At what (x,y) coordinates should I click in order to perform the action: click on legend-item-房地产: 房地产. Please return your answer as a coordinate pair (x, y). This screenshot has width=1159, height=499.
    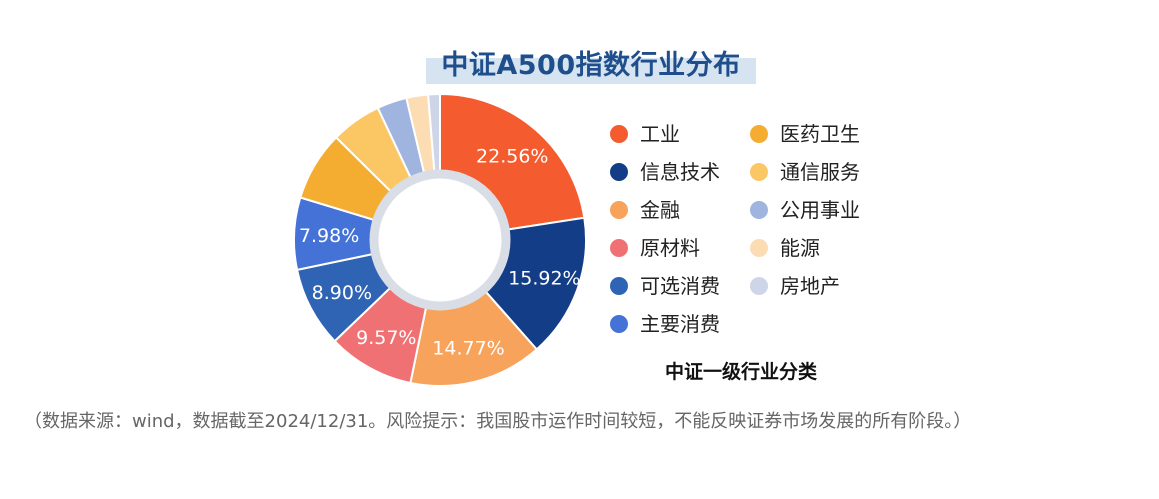
    Looking at the image, I should click on (795, 286).